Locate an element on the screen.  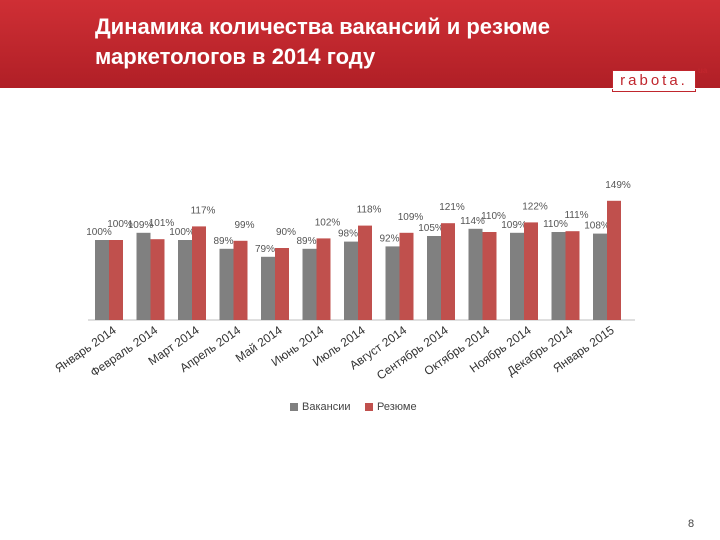
label-resumes-10: 122% is located at coordinates (535, 206).